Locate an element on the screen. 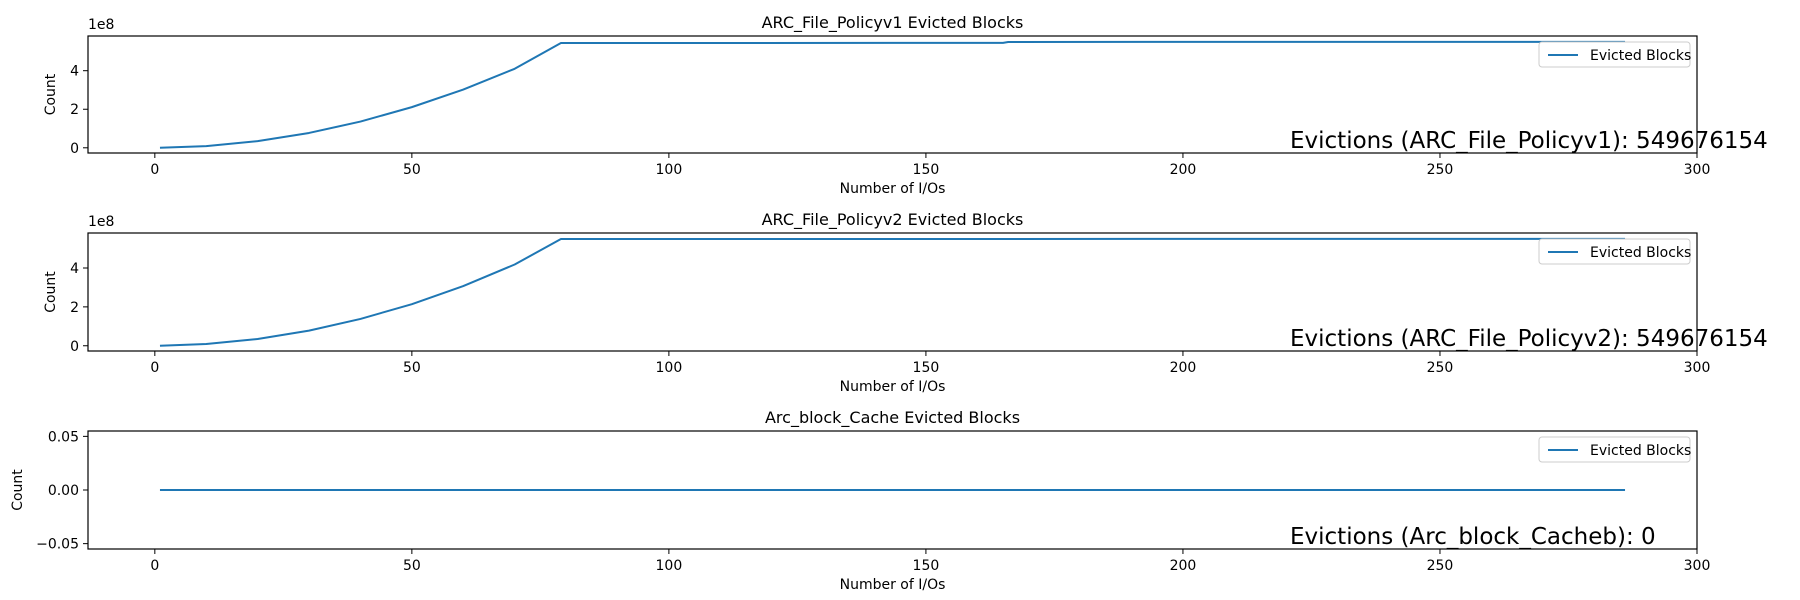 The height and width of the screenshot is (600, 1800). y-tick-label: 0.00 is located at coordinates (63, 491).